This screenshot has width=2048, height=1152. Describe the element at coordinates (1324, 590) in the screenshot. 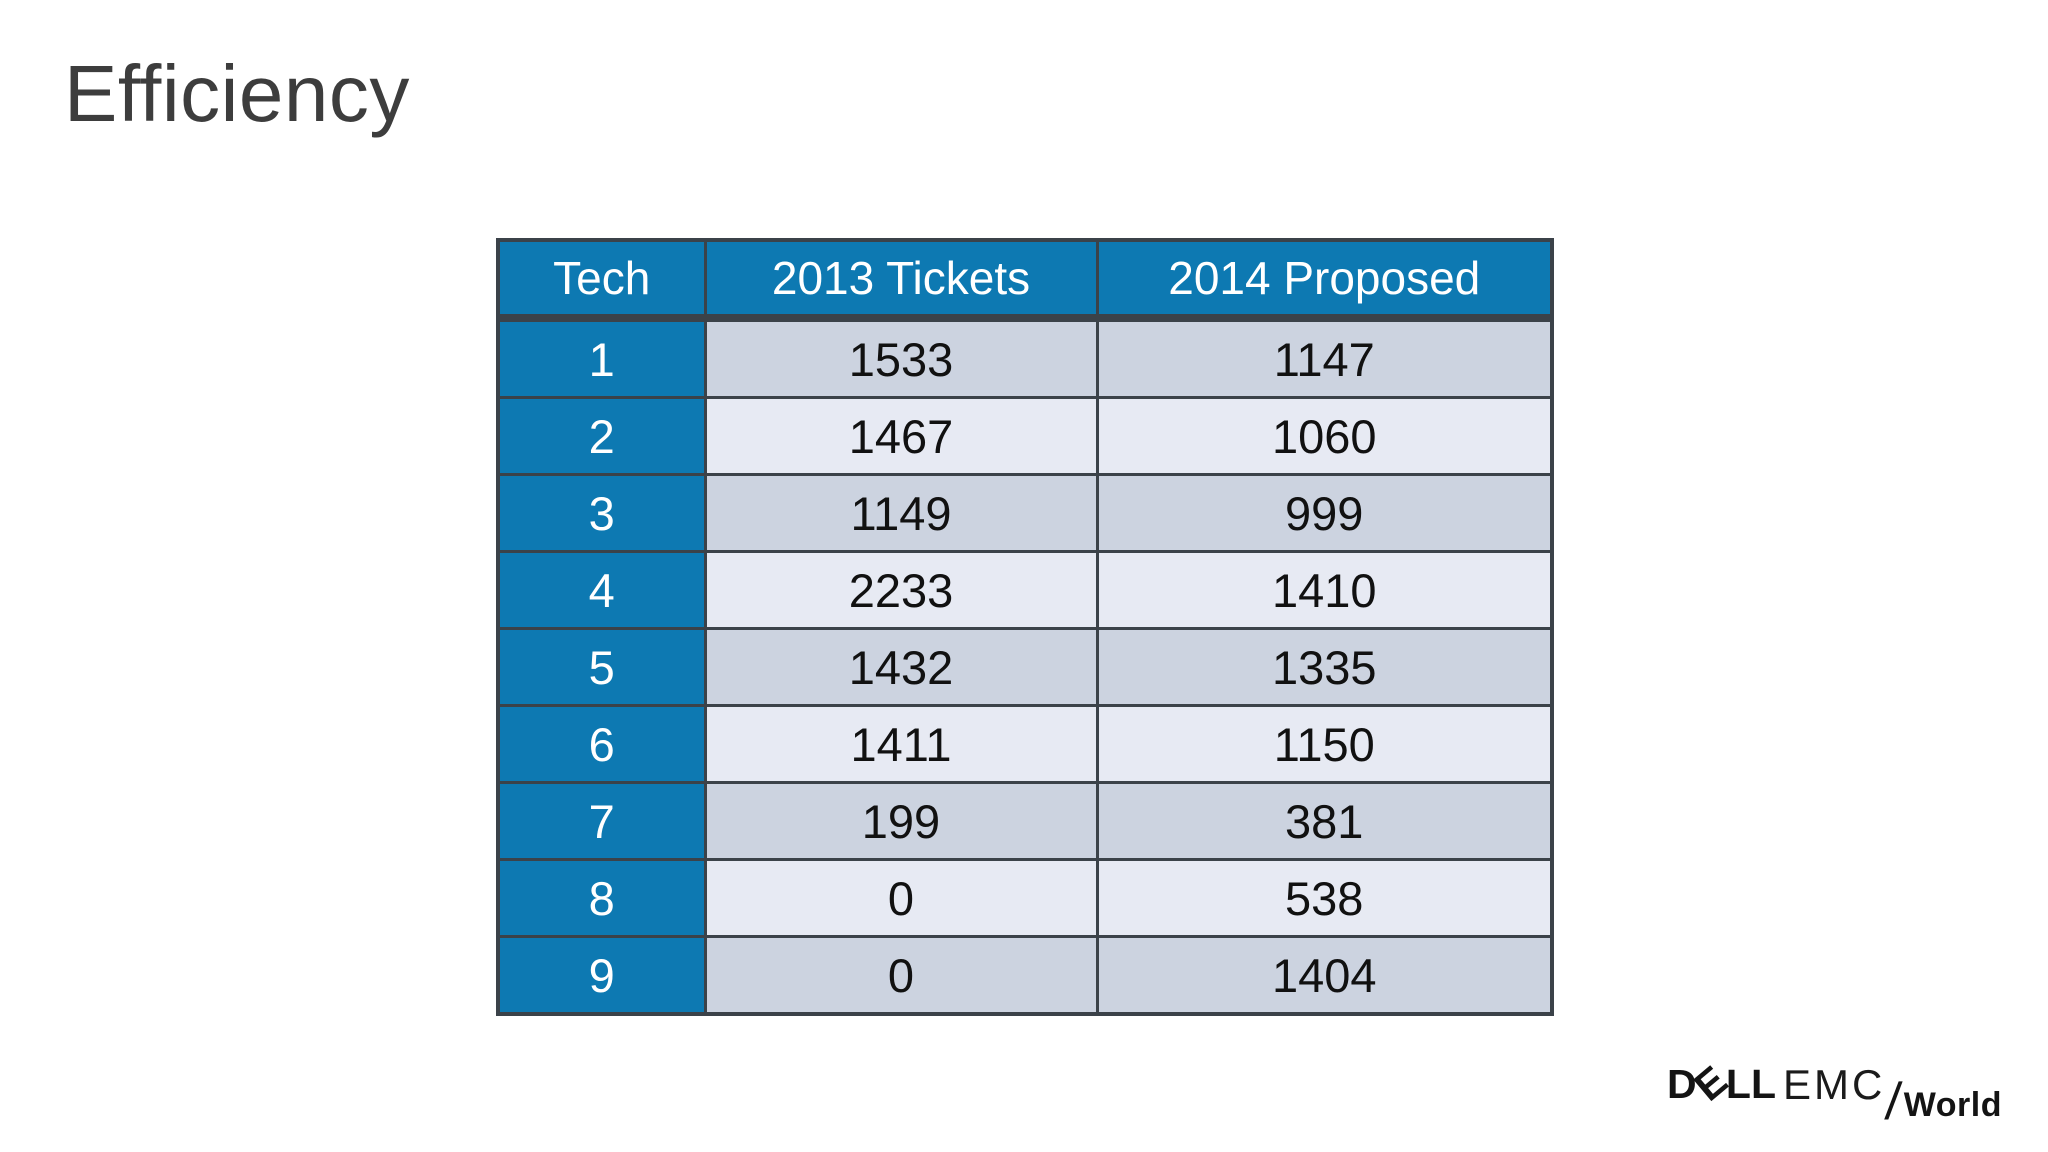

I see `proposed-2014-cell: 1410` at that location.